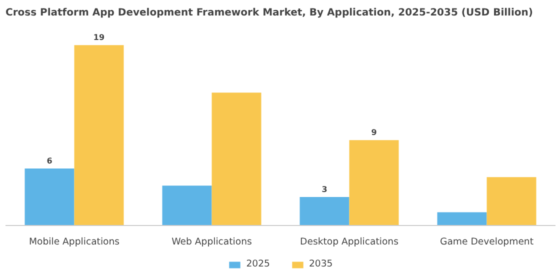 The width and height of the screenshot is (560, 280). Describe the element at coordinates (212, 242) in the screenshot. I see `x-tick-label: Web Applications` at that location.